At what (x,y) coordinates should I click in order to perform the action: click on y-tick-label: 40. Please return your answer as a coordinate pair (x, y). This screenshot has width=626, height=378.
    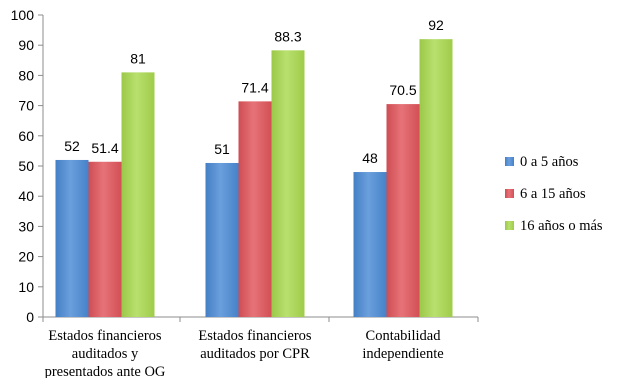
    Looking at the image, I should click on (26, 196).